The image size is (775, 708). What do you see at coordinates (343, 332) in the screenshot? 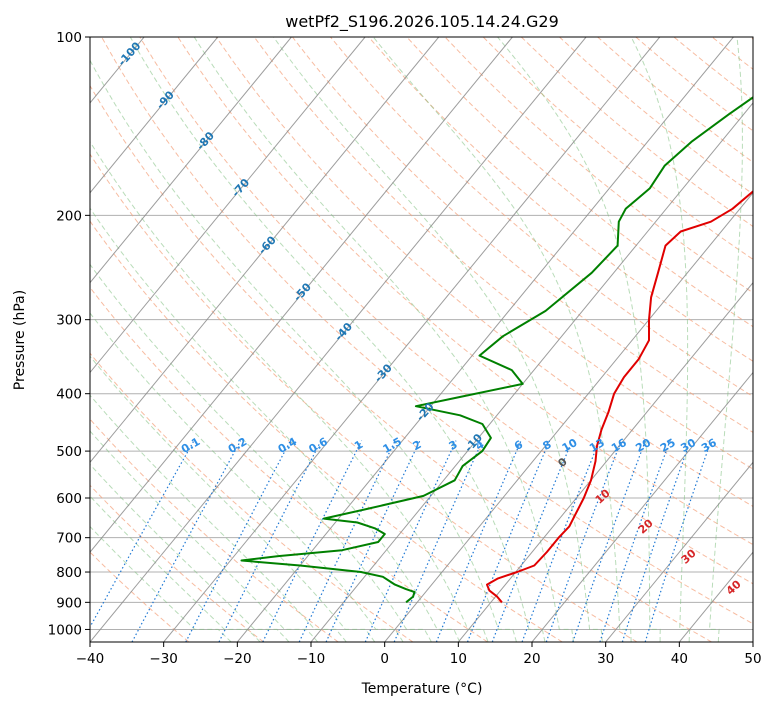
I see `isotherm-label: -40` at bounding box center [343, 332].